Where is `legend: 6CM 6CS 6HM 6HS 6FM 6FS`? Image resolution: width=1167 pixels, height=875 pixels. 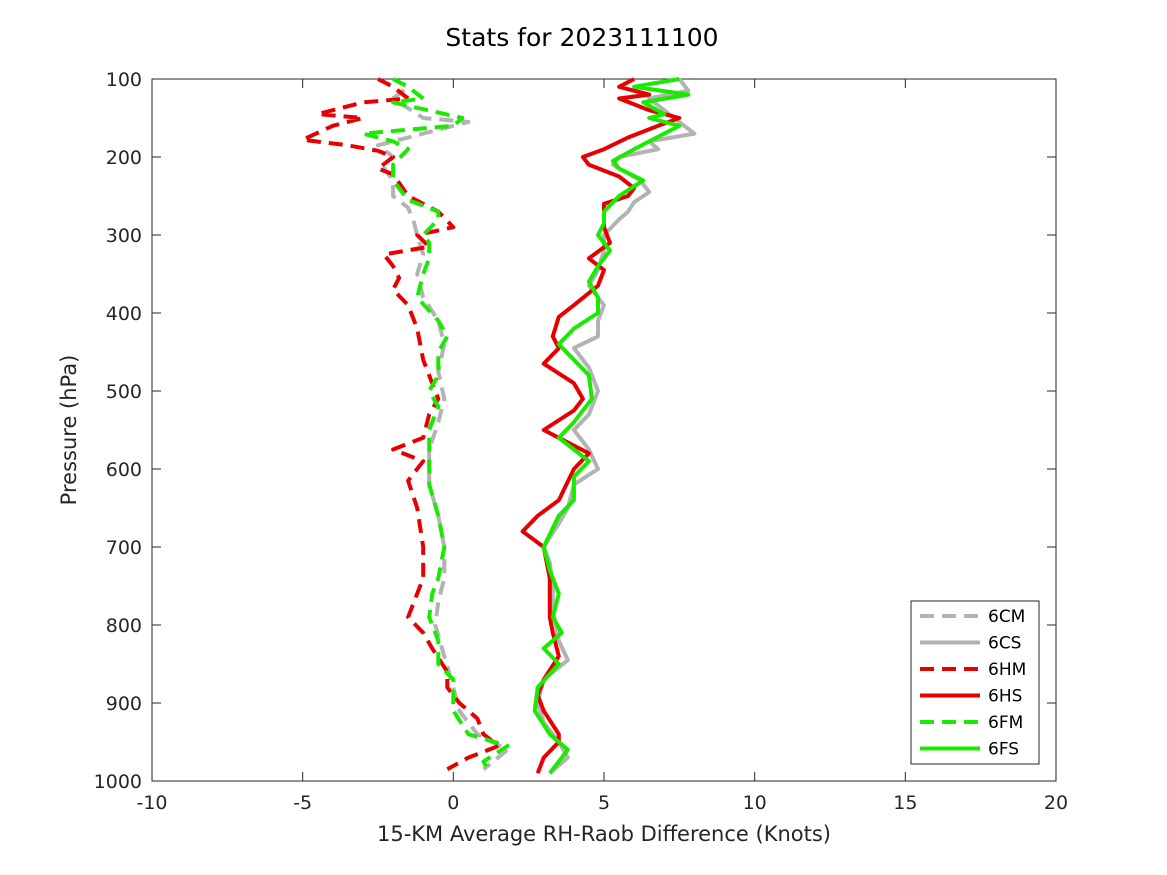
legend: 6CM 6CS 6HM 6HS 6FM 6FS is located at coordinates (975, 682).